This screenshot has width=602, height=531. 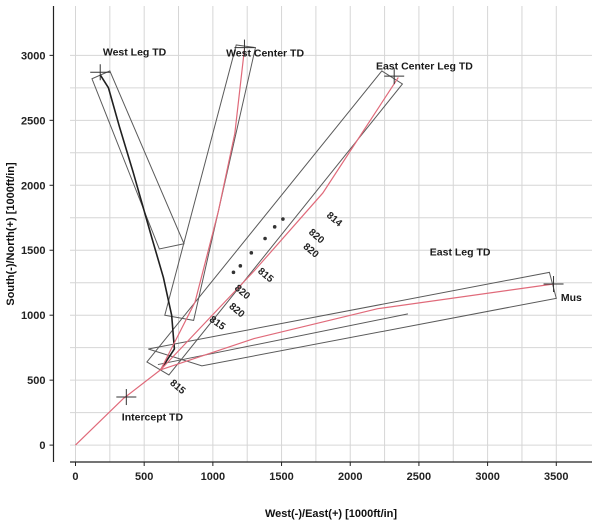 What do you see at coordinates (177, 387) in the screenshot?
I see `depth-label: 815` at bounding box center [177, 387].